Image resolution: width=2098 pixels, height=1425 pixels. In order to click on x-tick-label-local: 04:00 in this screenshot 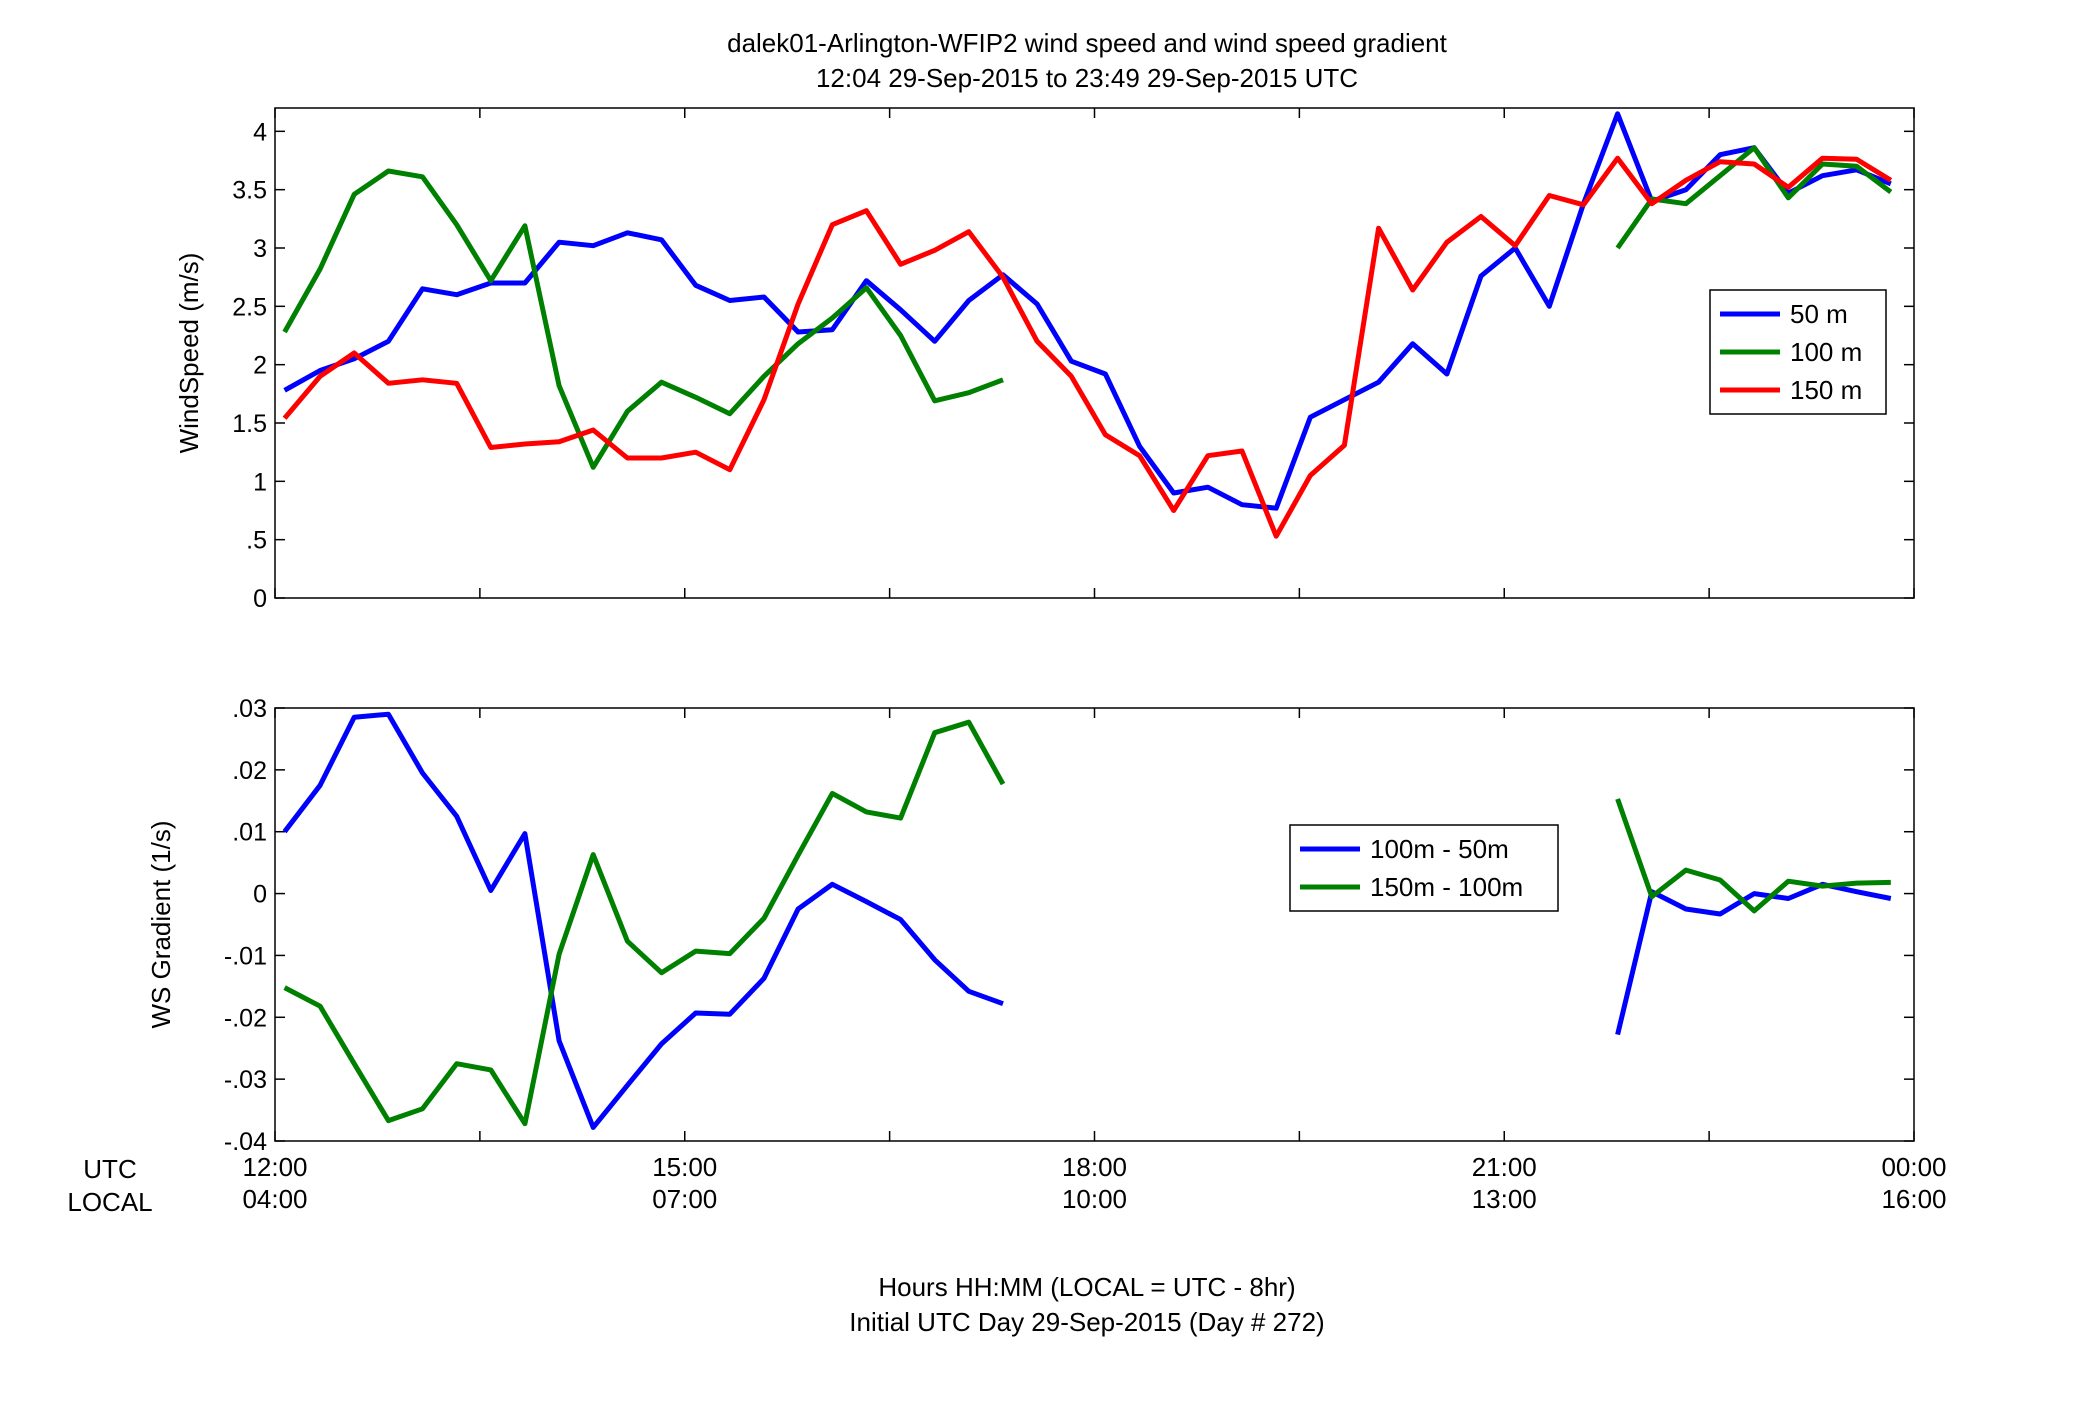, I will do `click(274, 1199)`.